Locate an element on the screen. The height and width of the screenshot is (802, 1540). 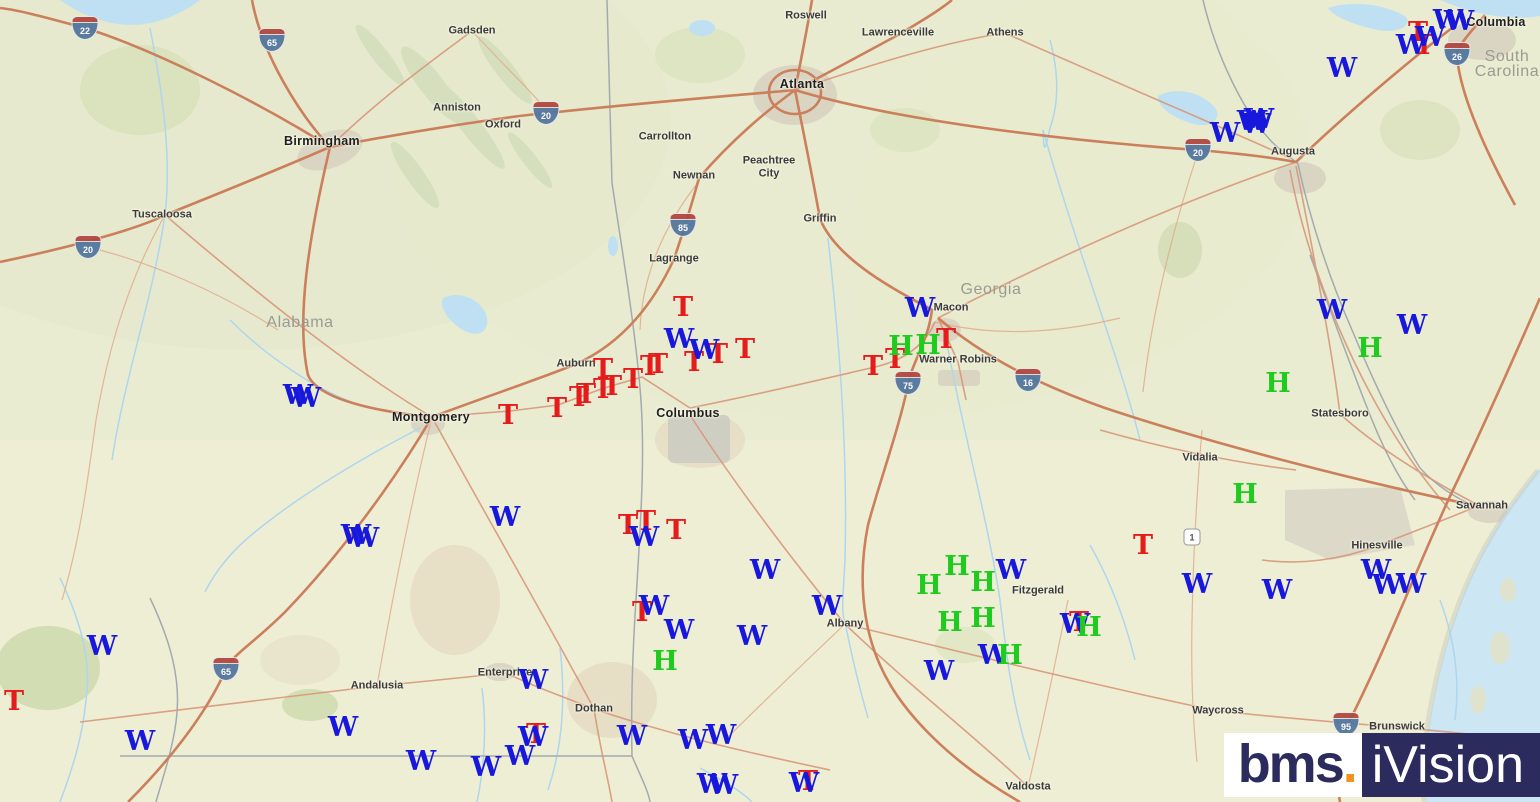
city-label-augusta: Augusta is located at coordinates (1293, 151).